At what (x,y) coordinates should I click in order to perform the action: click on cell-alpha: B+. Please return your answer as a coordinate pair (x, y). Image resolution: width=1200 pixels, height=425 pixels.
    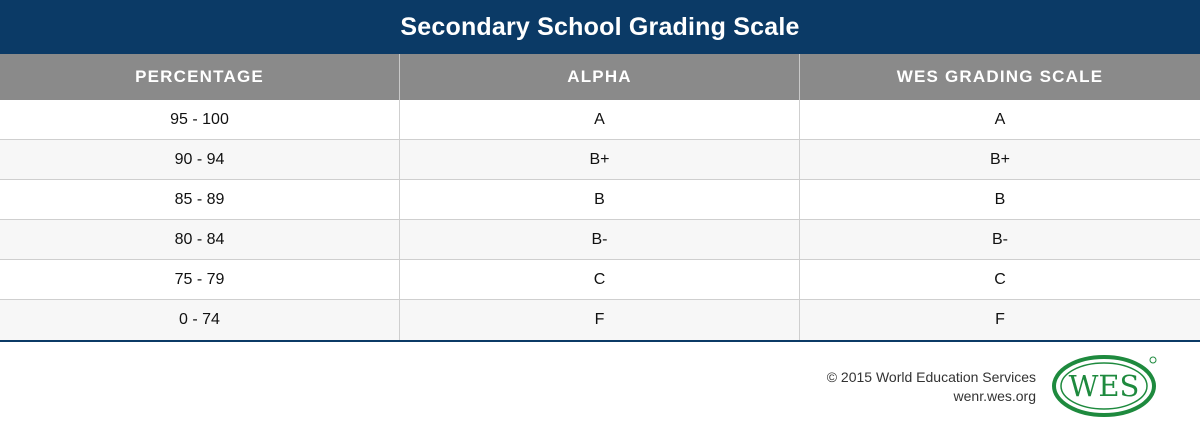
    Looking at the image, I should click on (600, 159).